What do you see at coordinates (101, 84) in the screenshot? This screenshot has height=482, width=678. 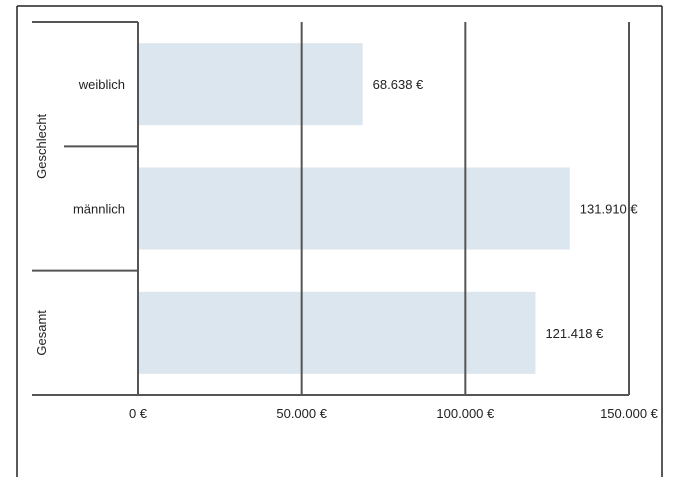 I see `category-label-0: weiblich` at bounding box center [101, 84].